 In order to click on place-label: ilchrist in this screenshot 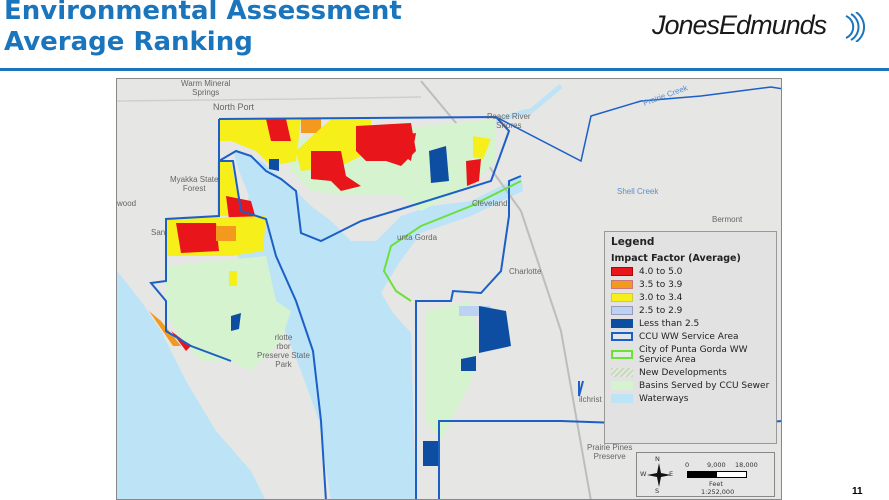, I will do `click(590, 399)`.